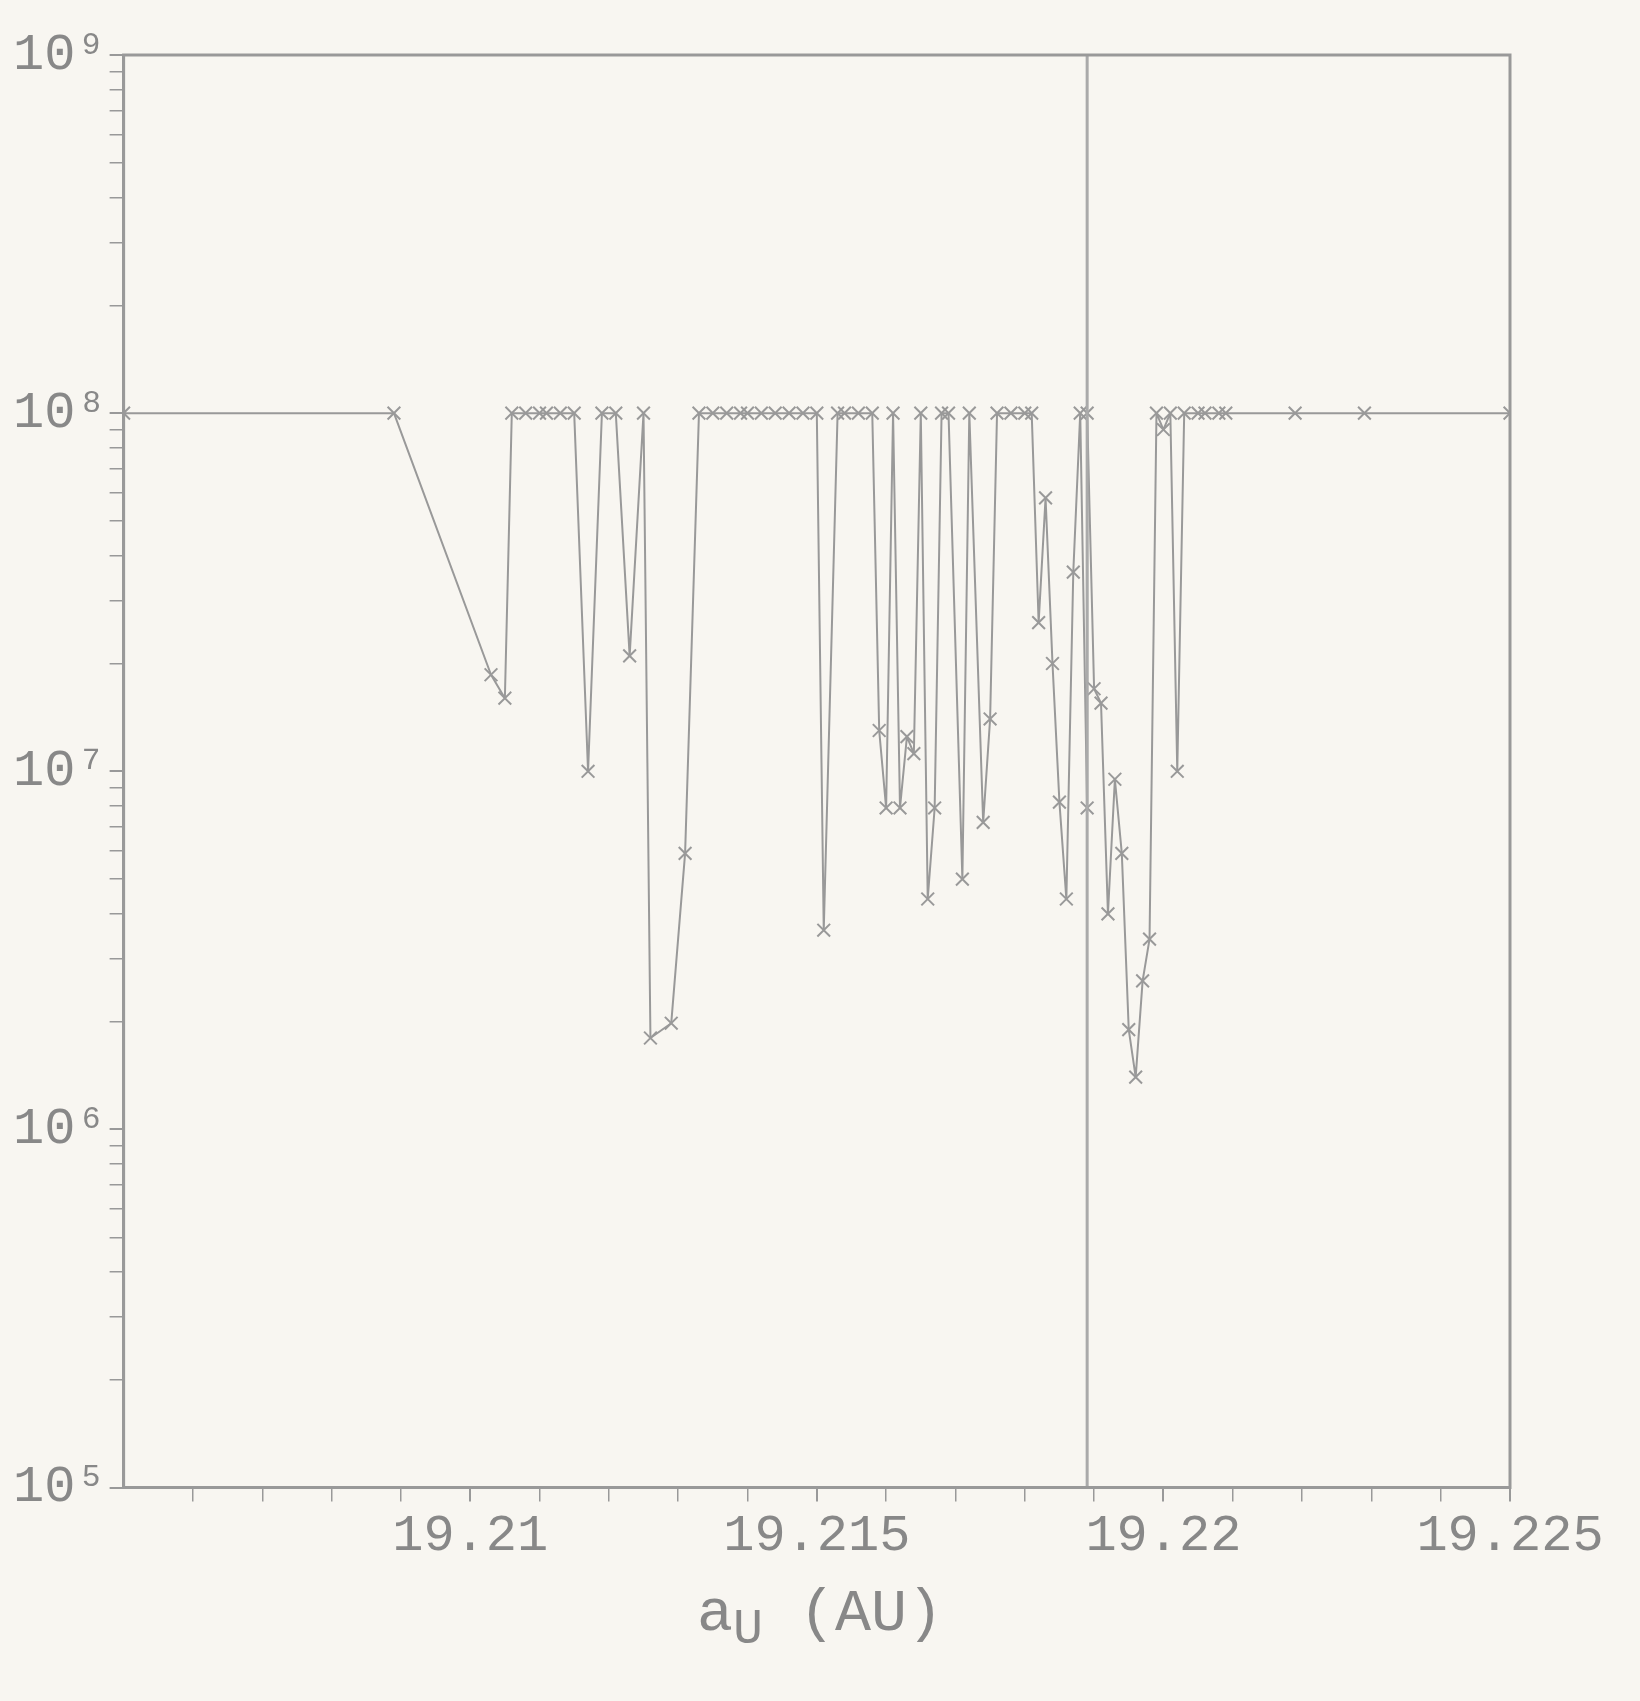  I want to click on y-tick-label: 10⁵, so click(59, 1488).